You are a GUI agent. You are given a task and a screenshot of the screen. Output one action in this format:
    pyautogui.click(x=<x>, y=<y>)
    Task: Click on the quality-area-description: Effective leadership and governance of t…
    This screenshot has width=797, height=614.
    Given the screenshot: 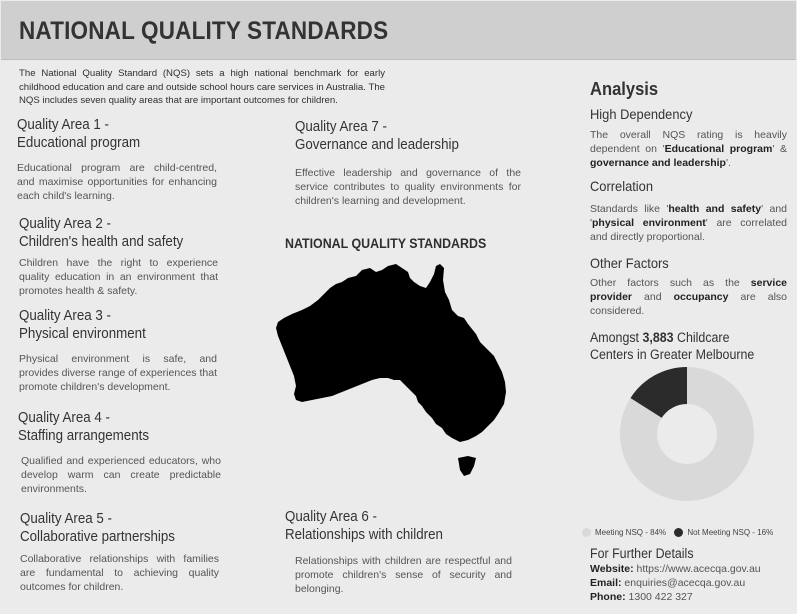 What is the action you would take?
    pyautogui.click(x=408, y=187)
    